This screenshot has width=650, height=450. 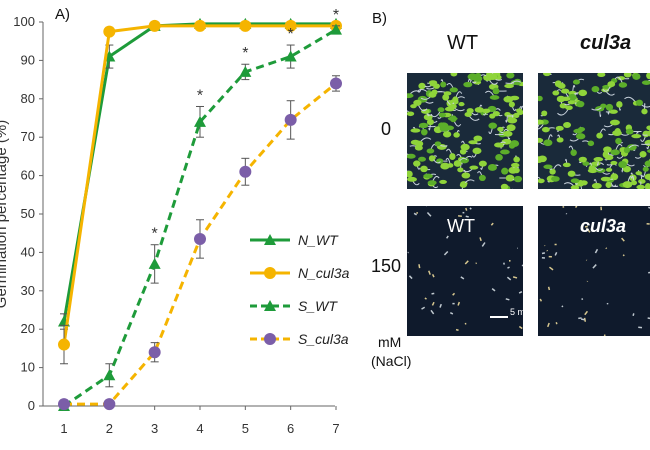 I want to click on y-tick-label: 80, so click(x=28, y=98).